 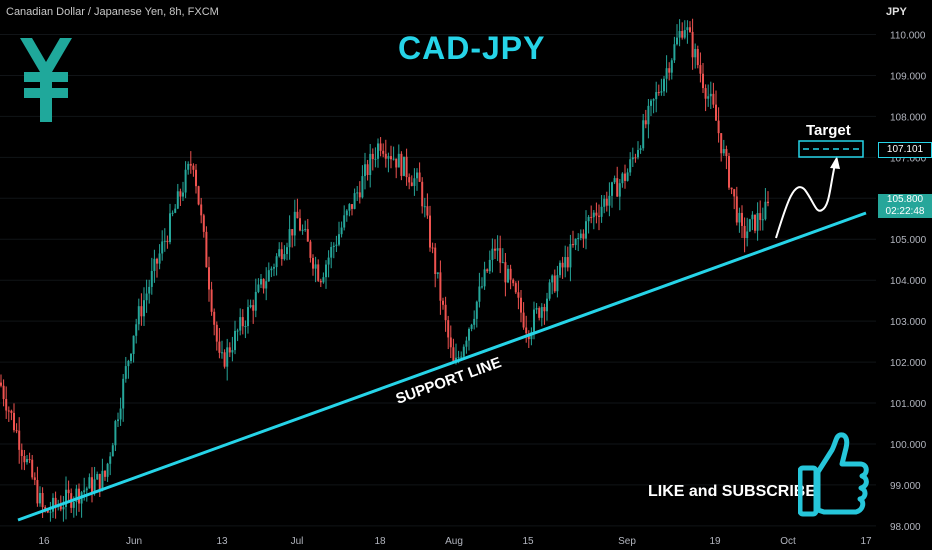 I want to click on x-tick-label: 17, so click(x=866, y=541).